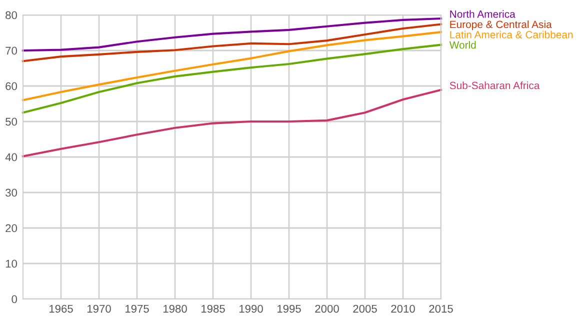 The width and height of the screenshot is (586, 321). What do you see at coordinates (403, 308) in the screenshot?
I see `x-tick-label: 2010` at bounding box center [403, 308].